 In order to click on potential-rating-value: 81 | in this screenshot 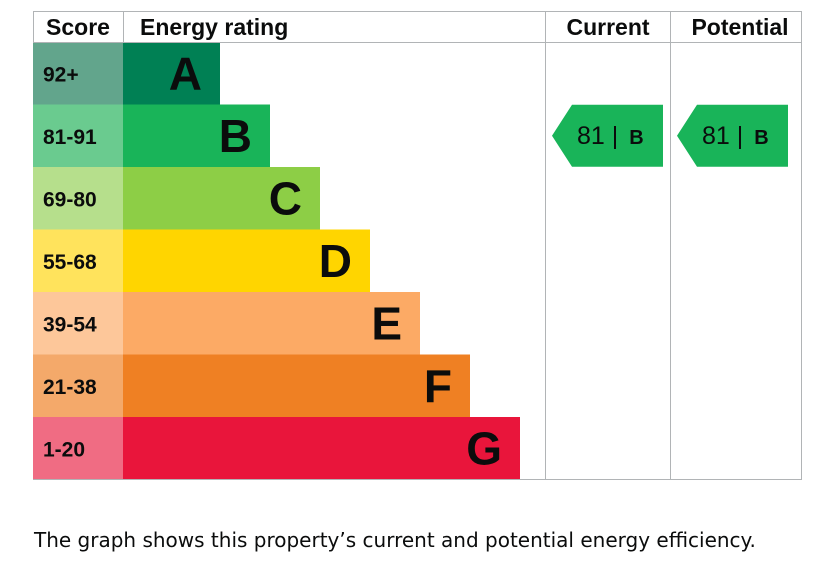, I will do `click(726, 136)`.